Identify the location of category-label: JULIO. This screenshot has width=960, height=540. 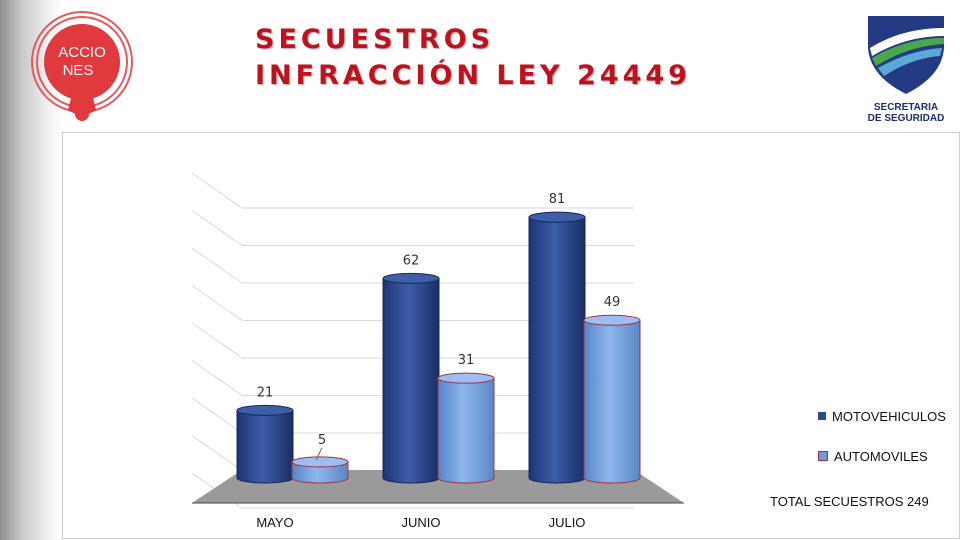
(567, 522).